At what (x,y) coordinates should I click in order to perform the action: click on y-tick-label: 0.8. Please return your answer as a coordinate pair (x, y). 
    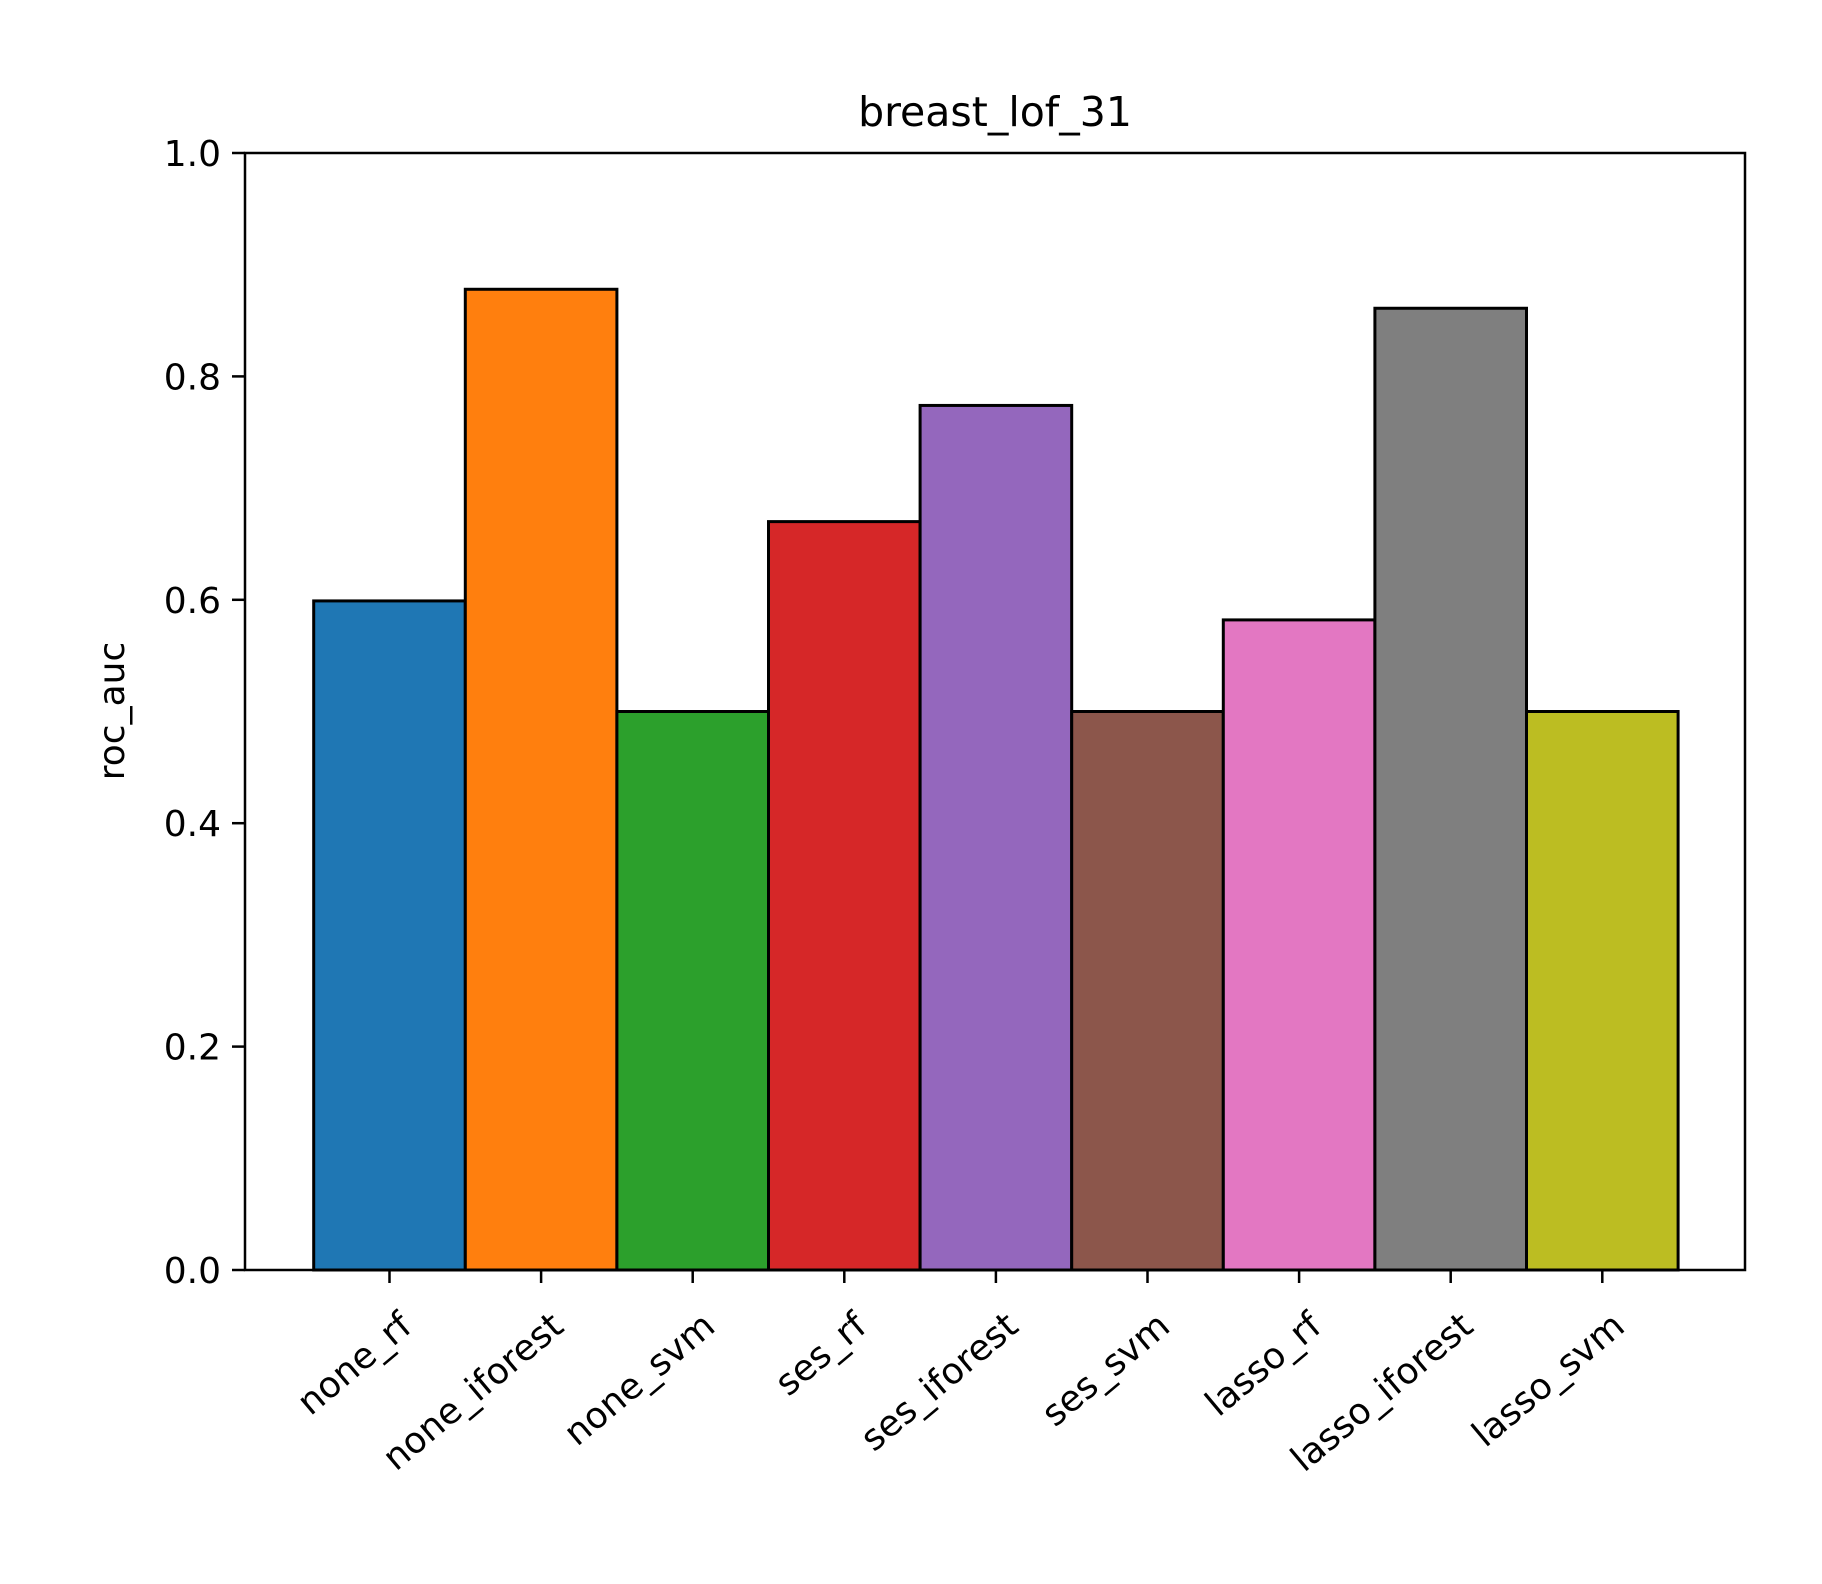
    Looking at the image, I should click on (192, 377).